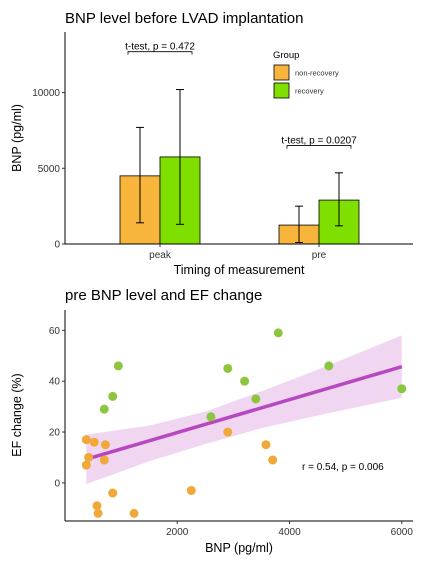  What do you see at coordinates (55, 331) in the screenshot?
I see `scatter-y-tick-label-60: 60` at bounding box center [55, 331].